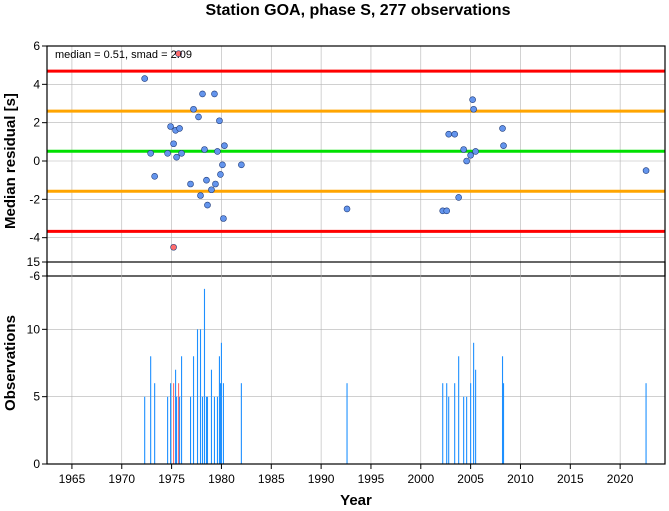  I want to click on x-tick-label-9: 2010, so click(520, 479).